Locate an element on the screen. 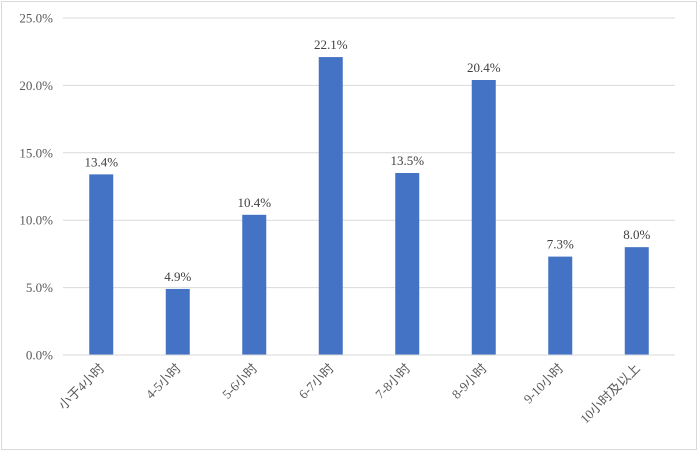 The height and width of the screenshot is (453, 700). data-label: 10.4% is located at coordinates (254, 202).